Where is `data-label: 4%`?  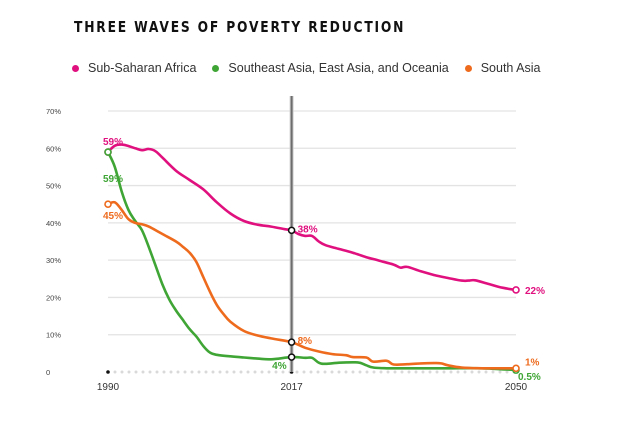 data-label: 4% is located at coordinates (279, 366).